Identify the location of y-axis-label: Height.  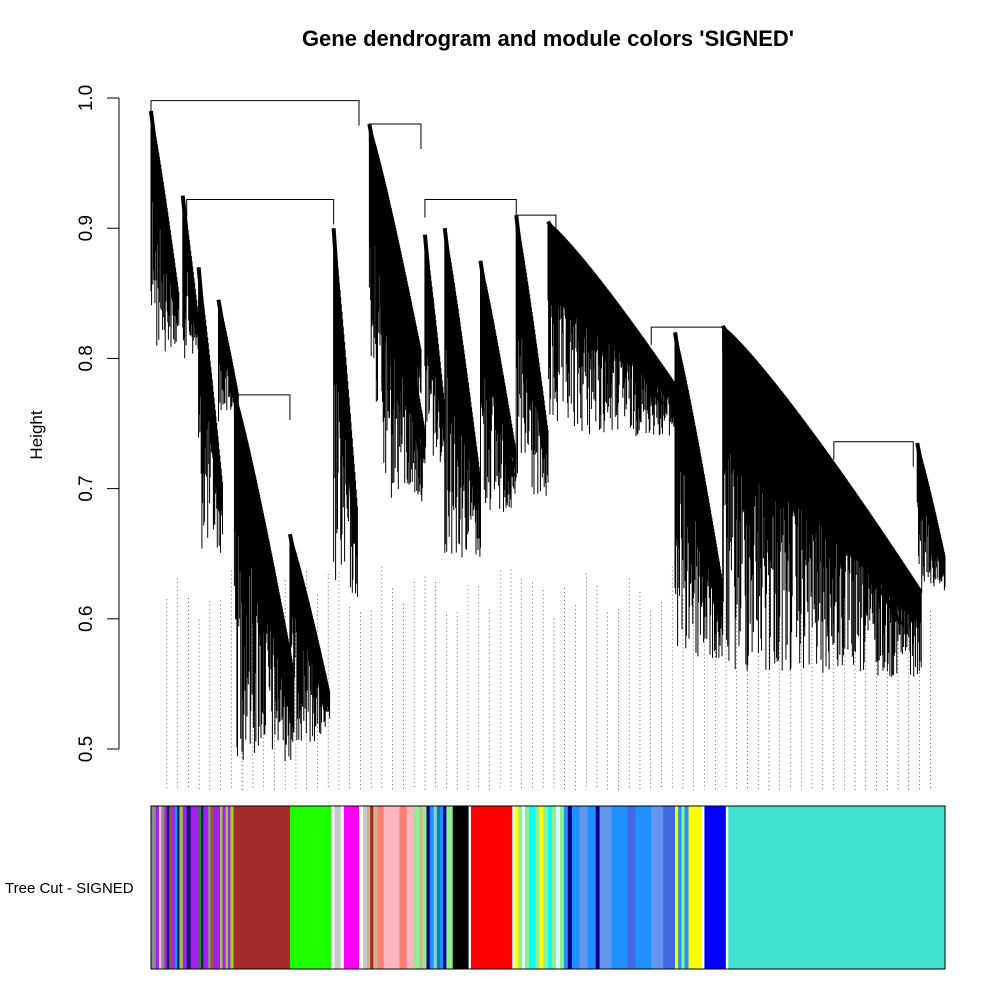
(36, 434).